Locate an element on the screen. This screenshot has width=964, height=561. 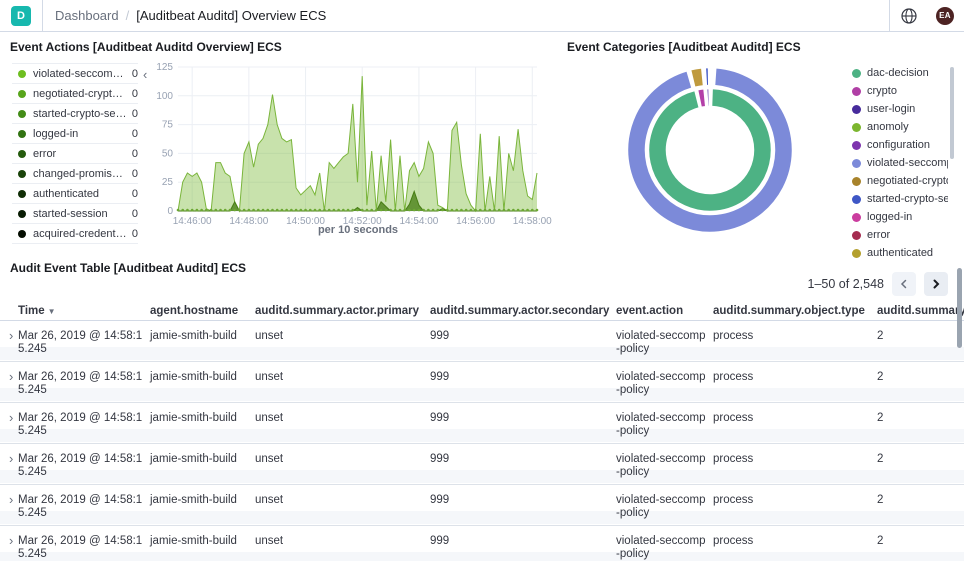
legend-item: started-crypto-sessi... 0 is located at coordinates (75, 113).